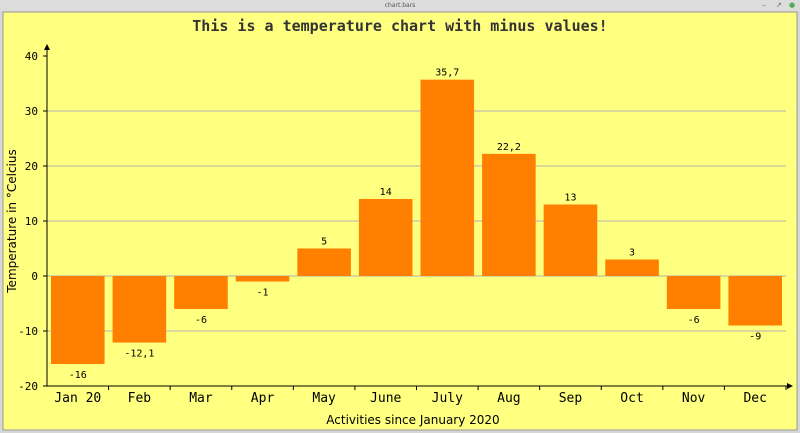 This screenshot has height=433, width=800. I want to click on data-label: 3, so click(632, 253).